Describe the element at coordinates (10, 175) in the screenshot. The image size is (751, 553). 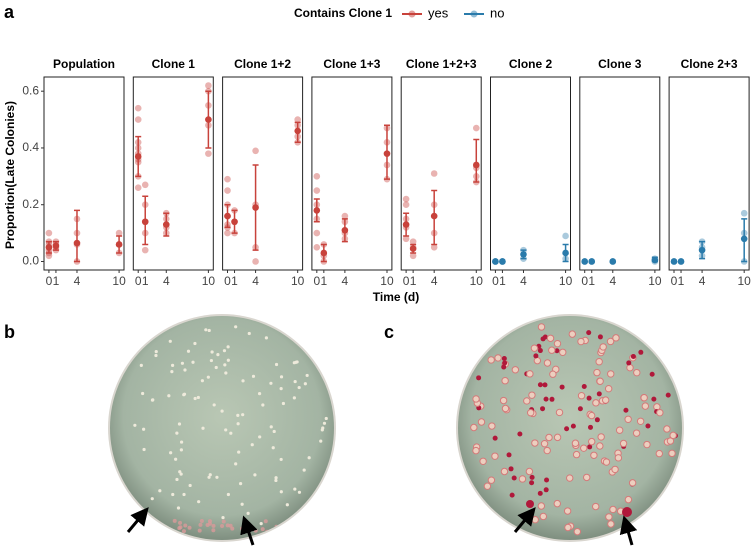
I see `y-axis-title: Proportion(Late Colonies)` at that location.